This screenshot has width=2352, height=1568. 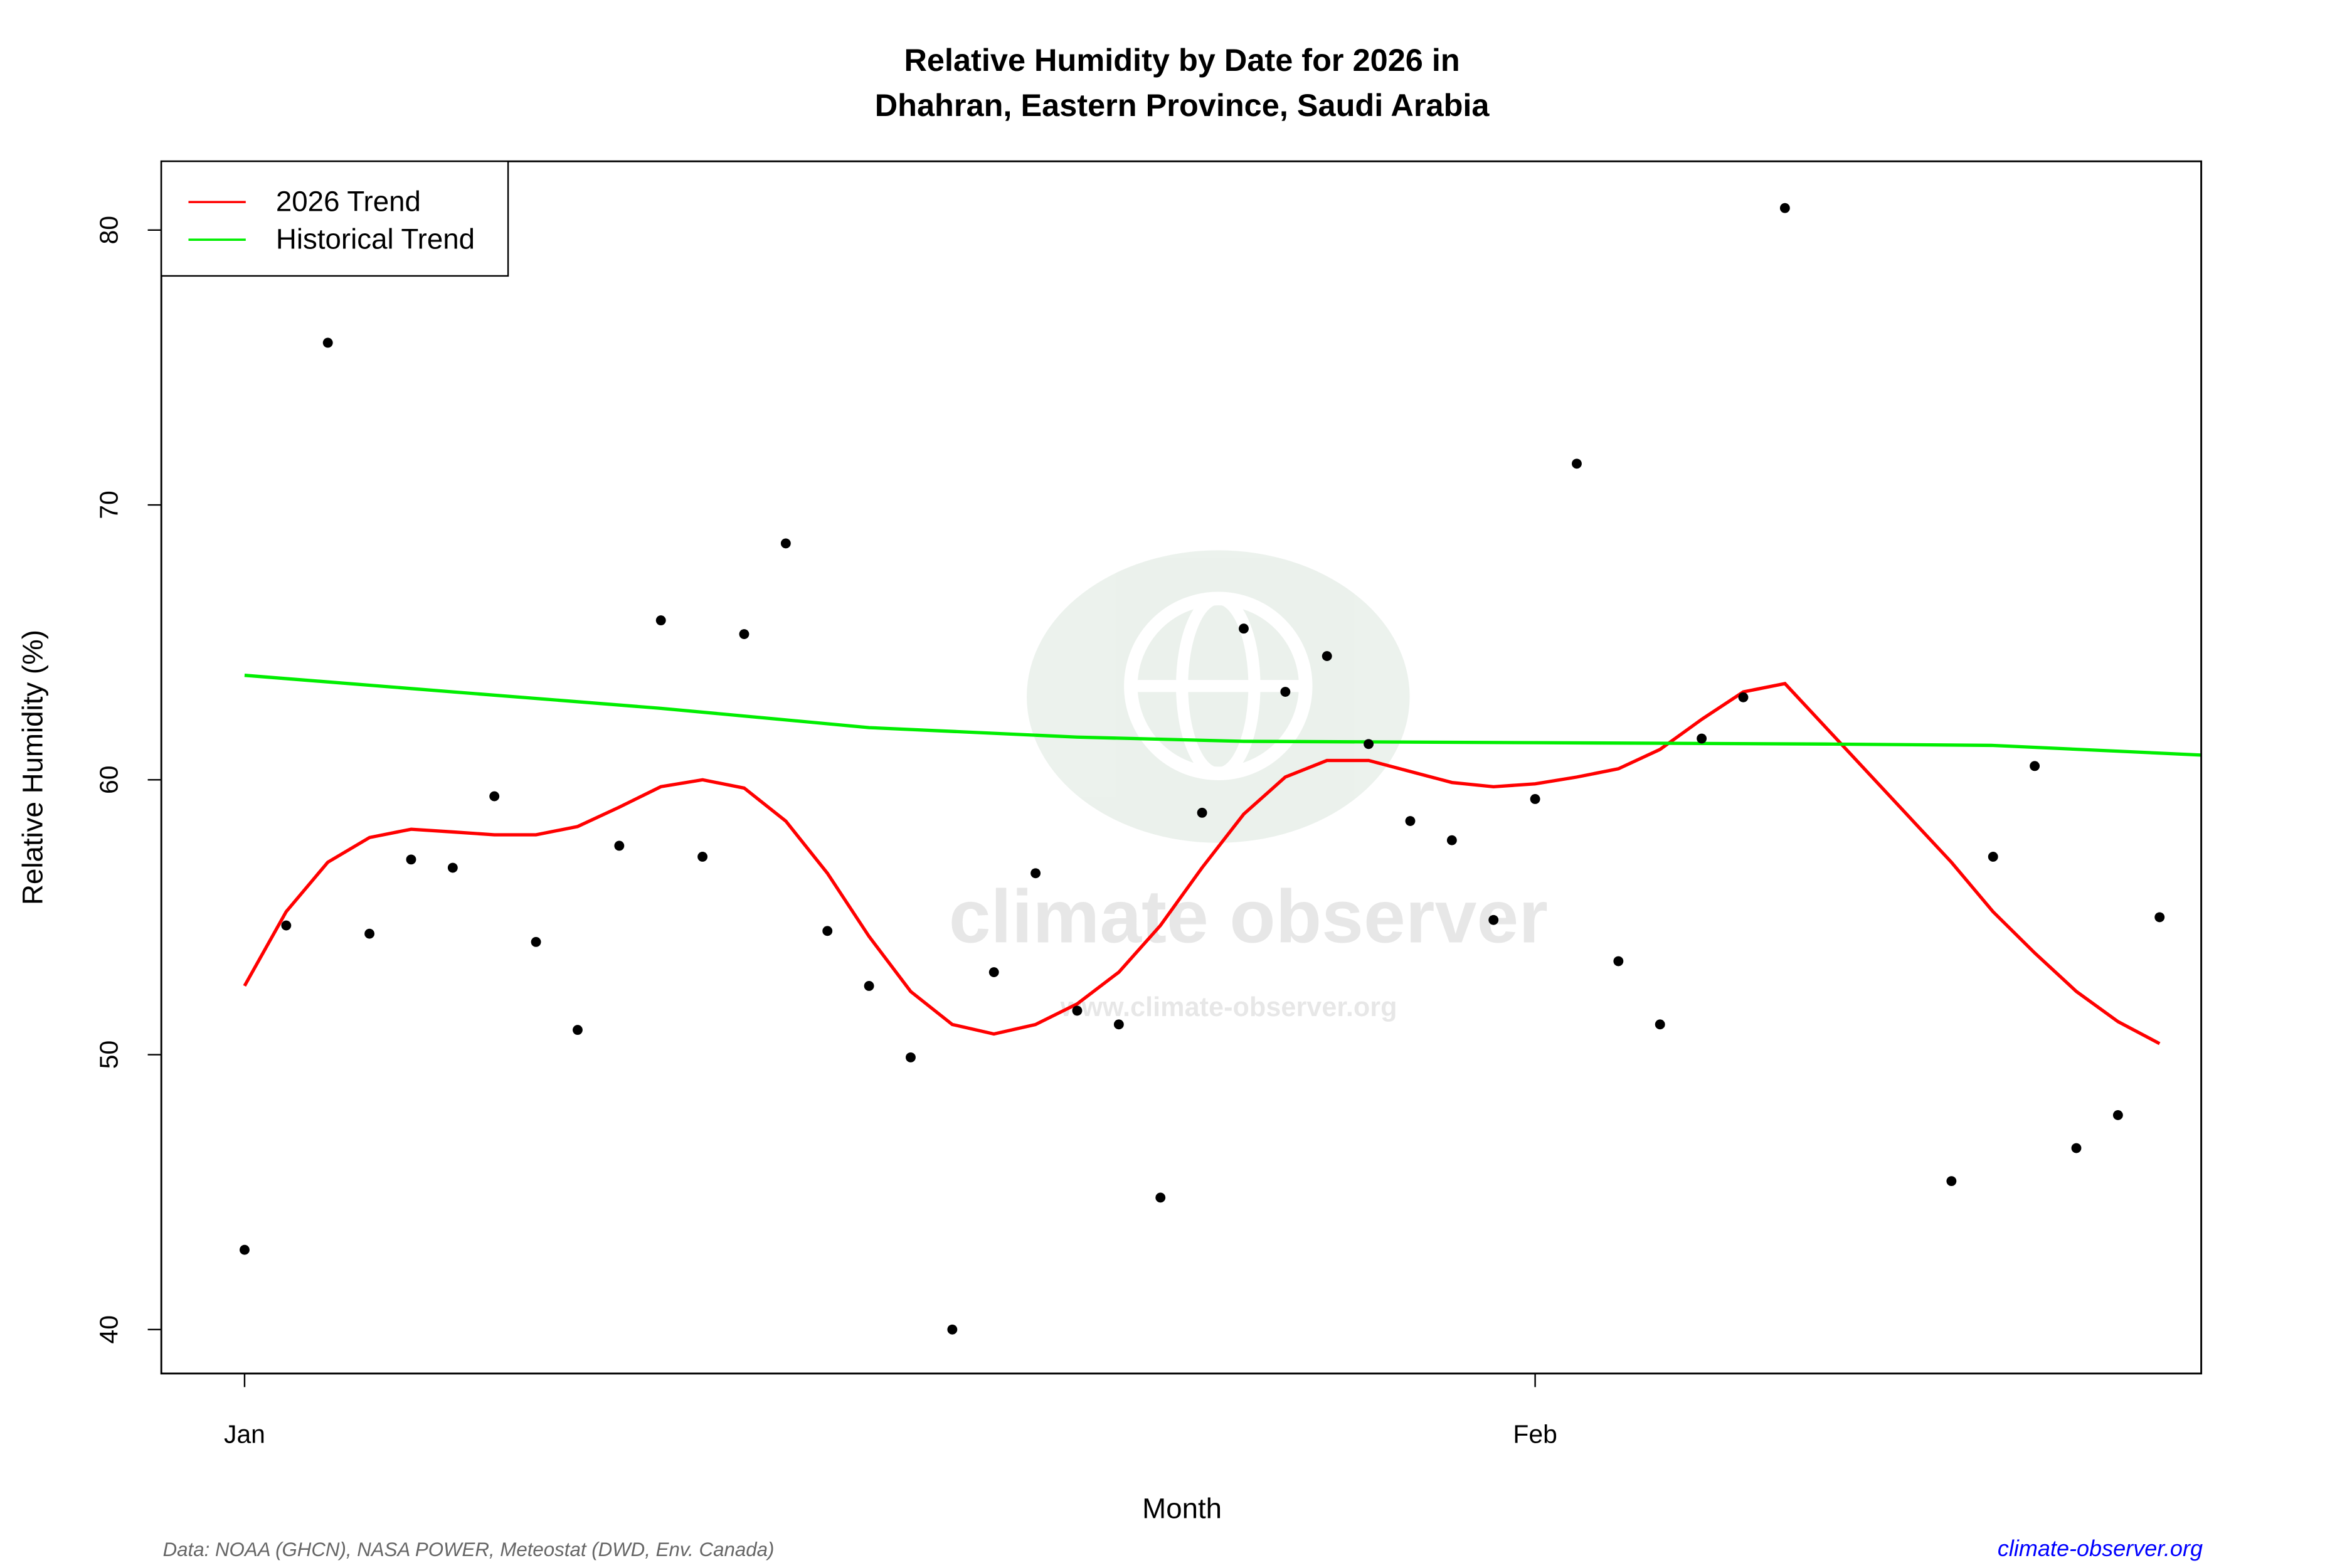 I want to click on chart-title: Relative Humidity by Date for 2026 in, so click(x=1181, y=60).